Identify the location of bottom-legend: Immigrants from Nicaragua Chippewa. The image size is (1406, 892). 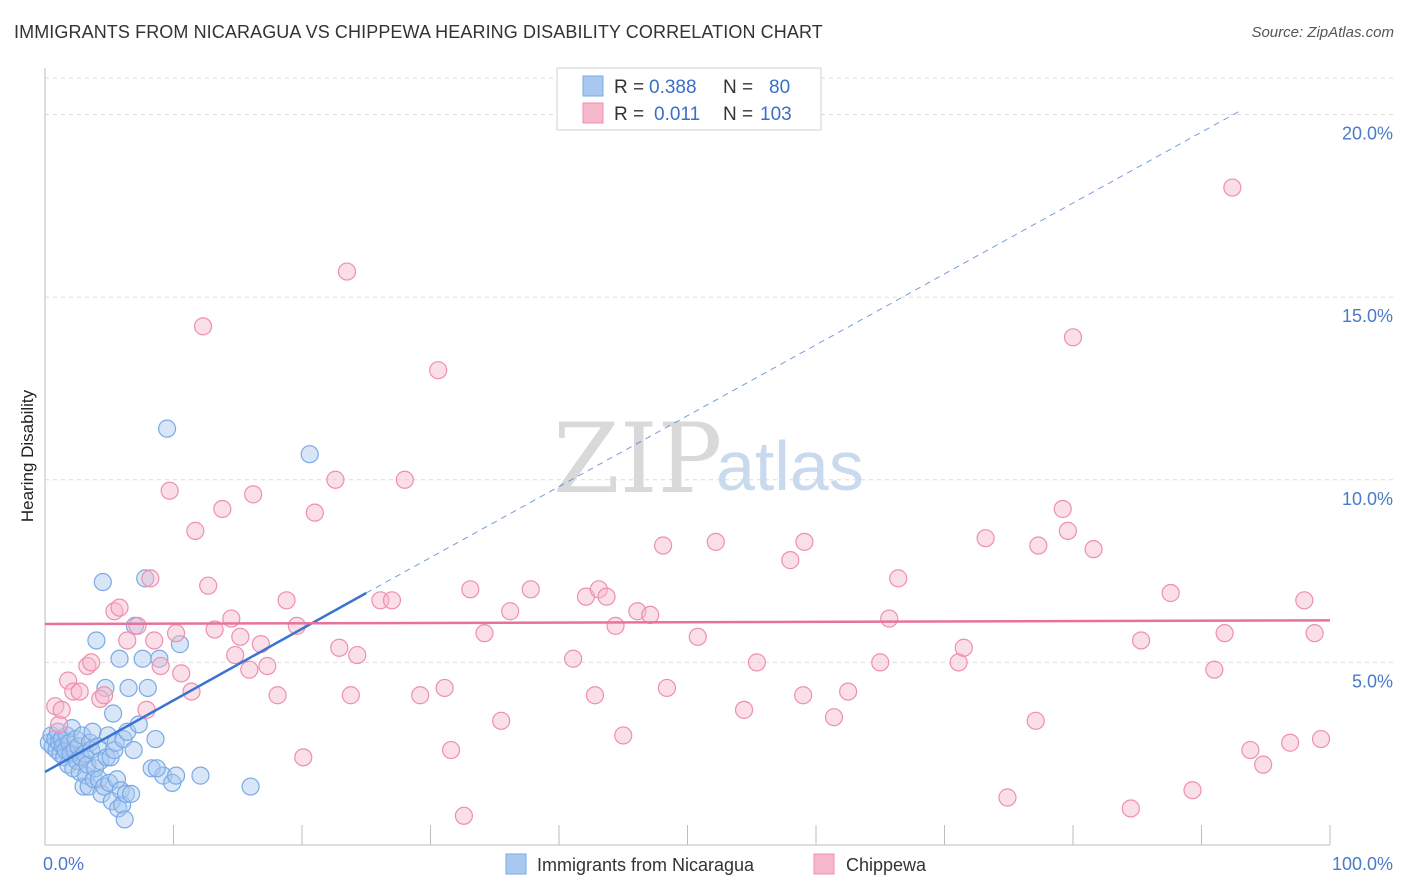
(716, 864).